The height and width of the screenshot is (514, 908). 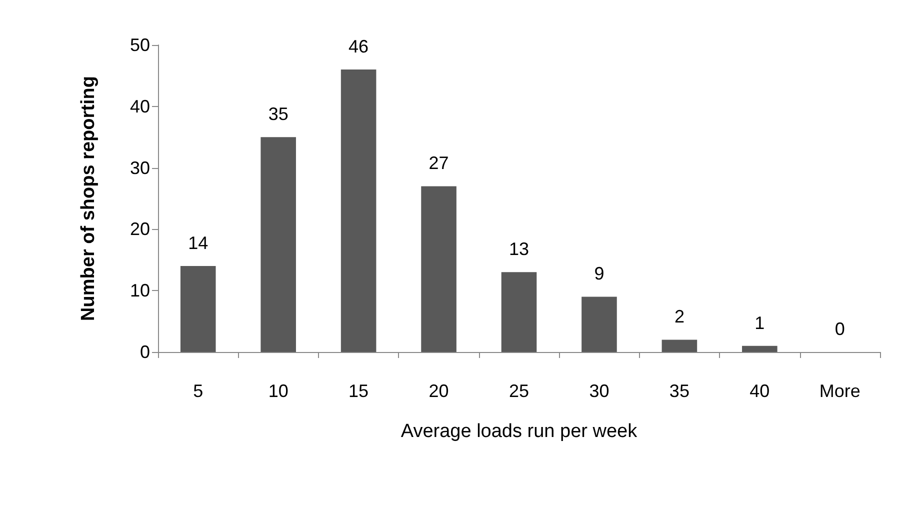 I want to click on x-tick-label: 15, so click(x=358, y=391).